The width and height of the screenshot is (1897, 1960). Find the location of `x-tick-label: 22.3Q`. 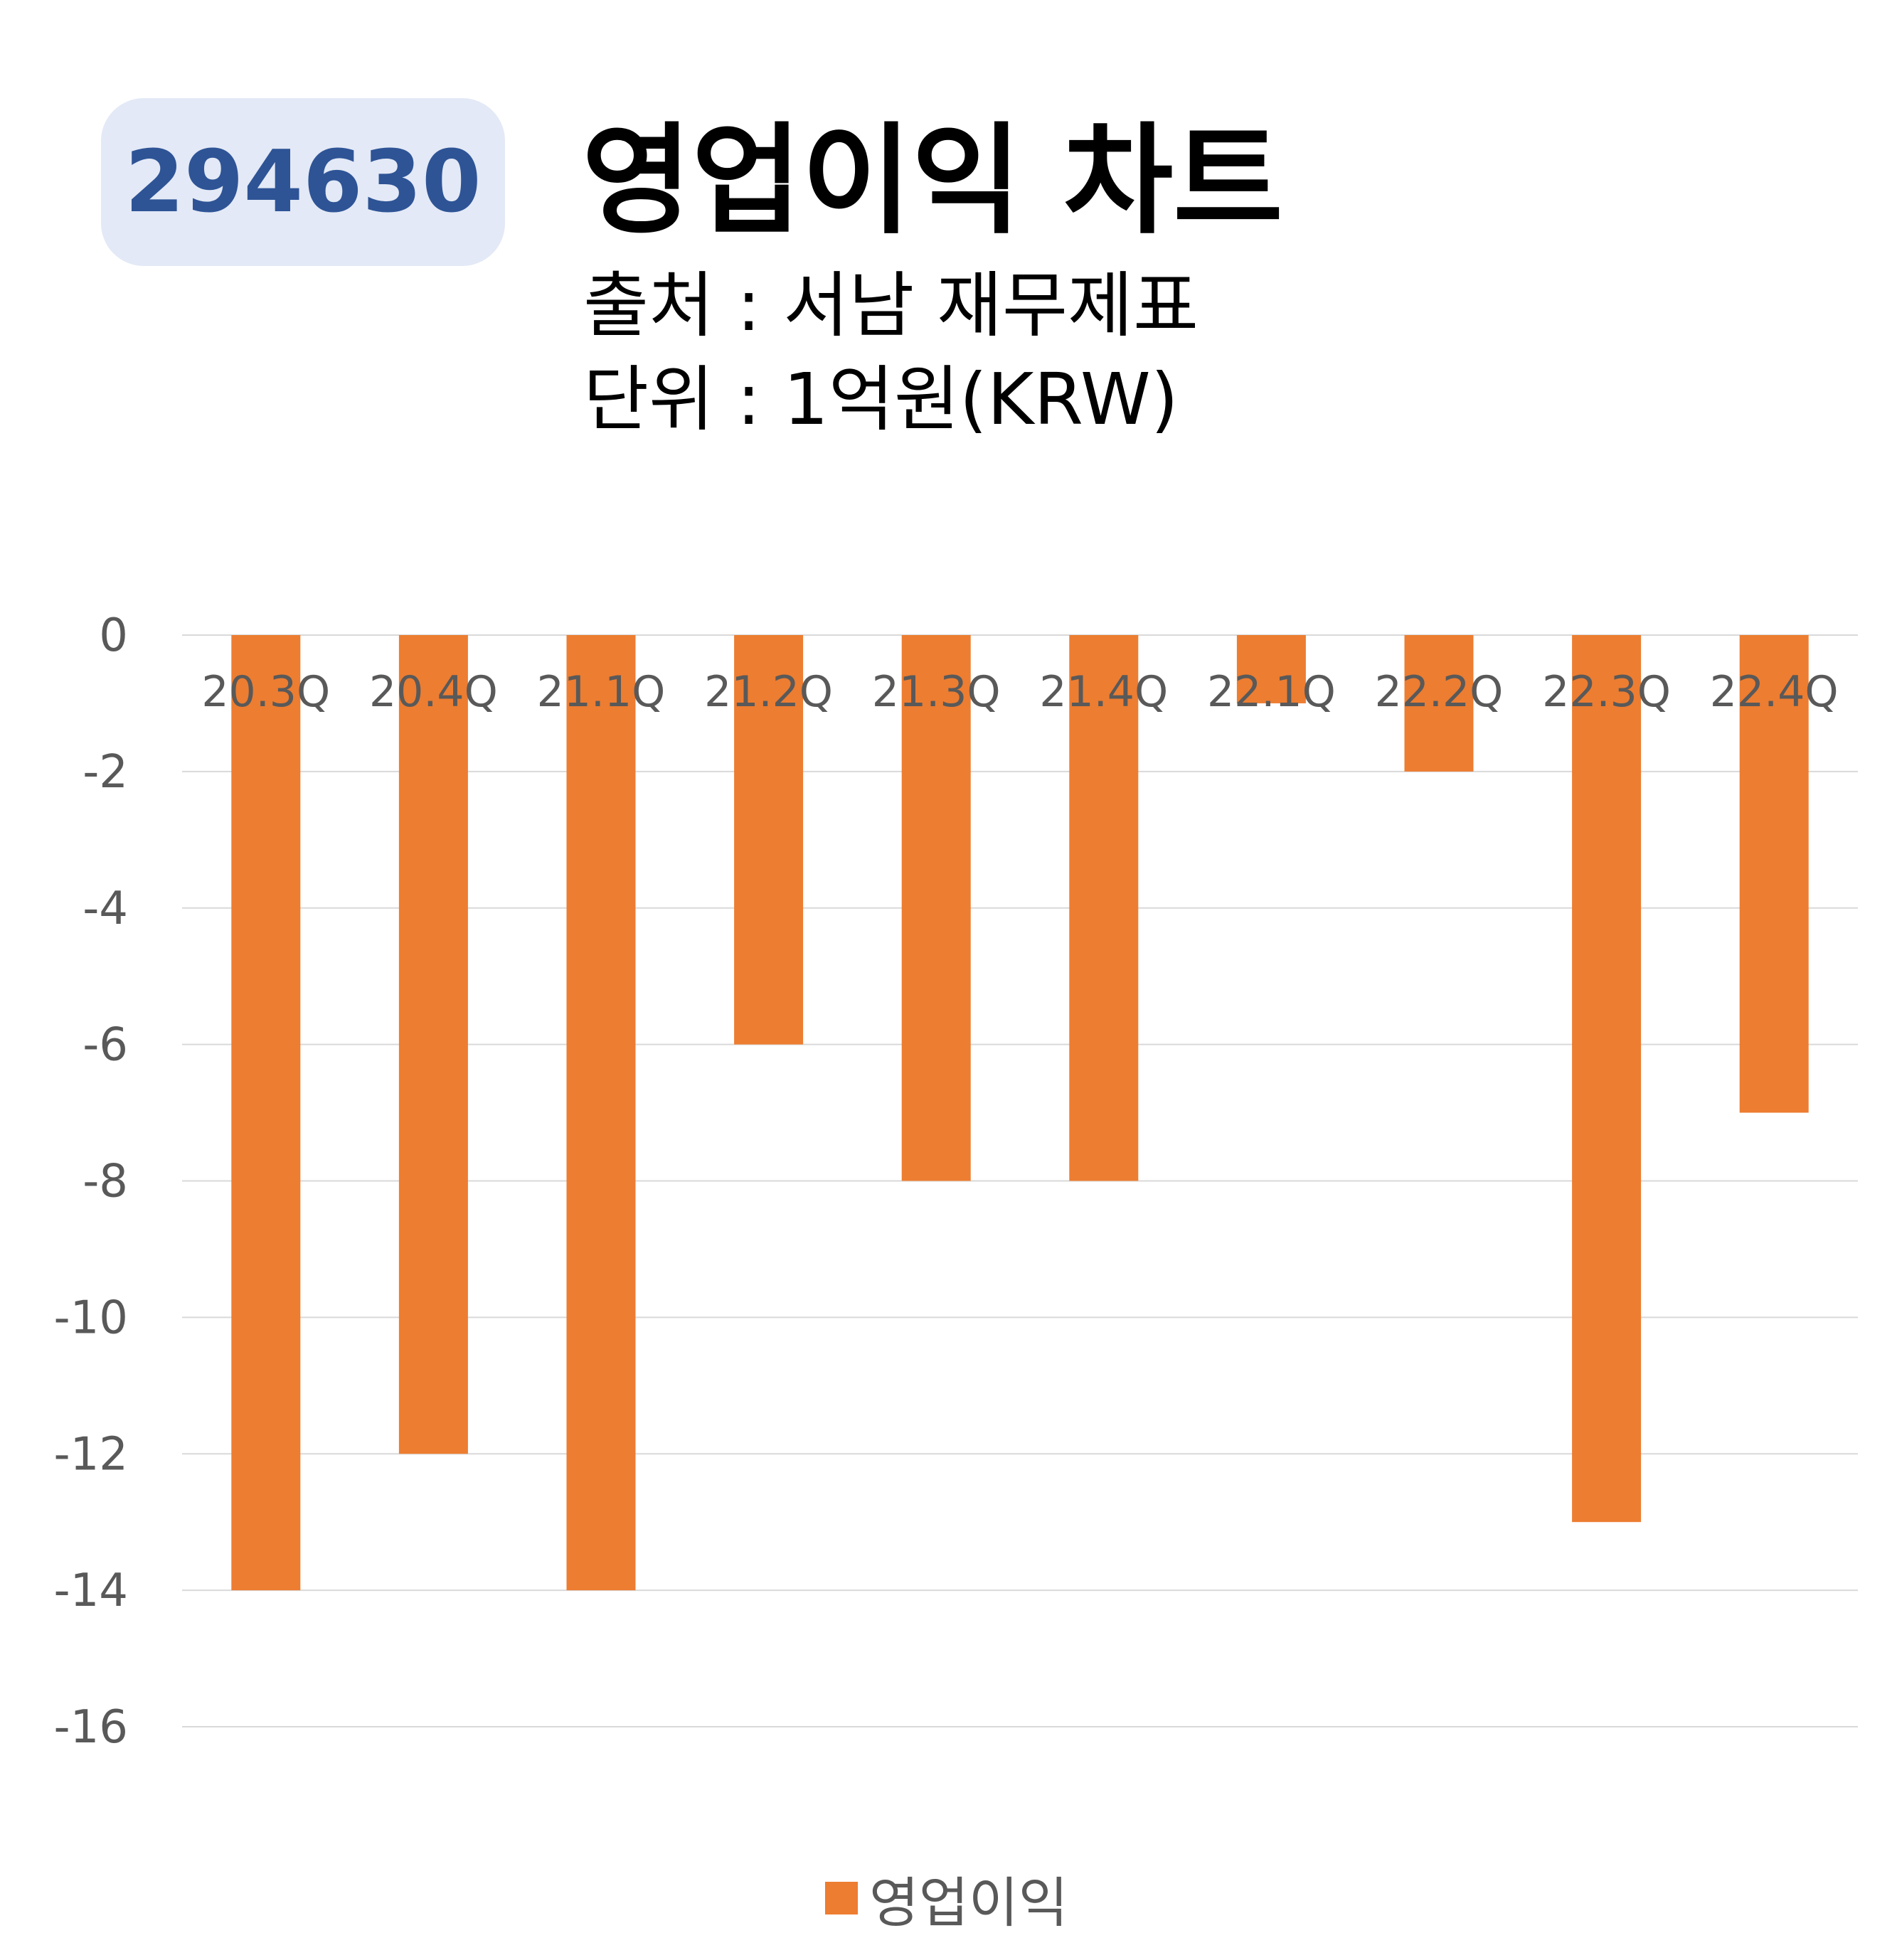

x-tick-label: 22.3Q is located at coordinates (1607, 692).